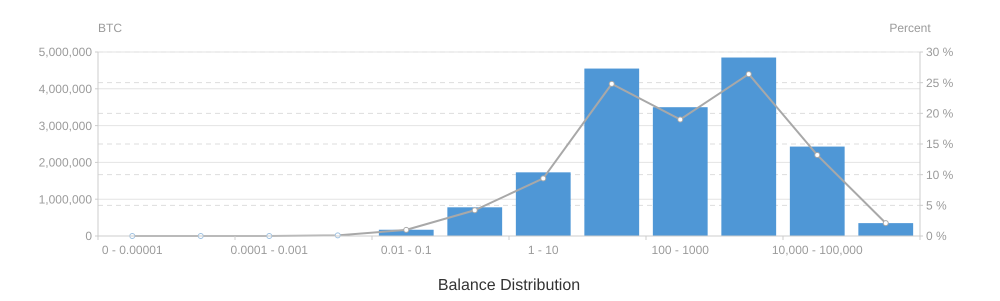 This screenshot has height=301, width=1000. What do you see at coordinates (65, 199) in the screenshot?
I see `y-tick-label: 1,000,000` at bounding box center [65, 199].